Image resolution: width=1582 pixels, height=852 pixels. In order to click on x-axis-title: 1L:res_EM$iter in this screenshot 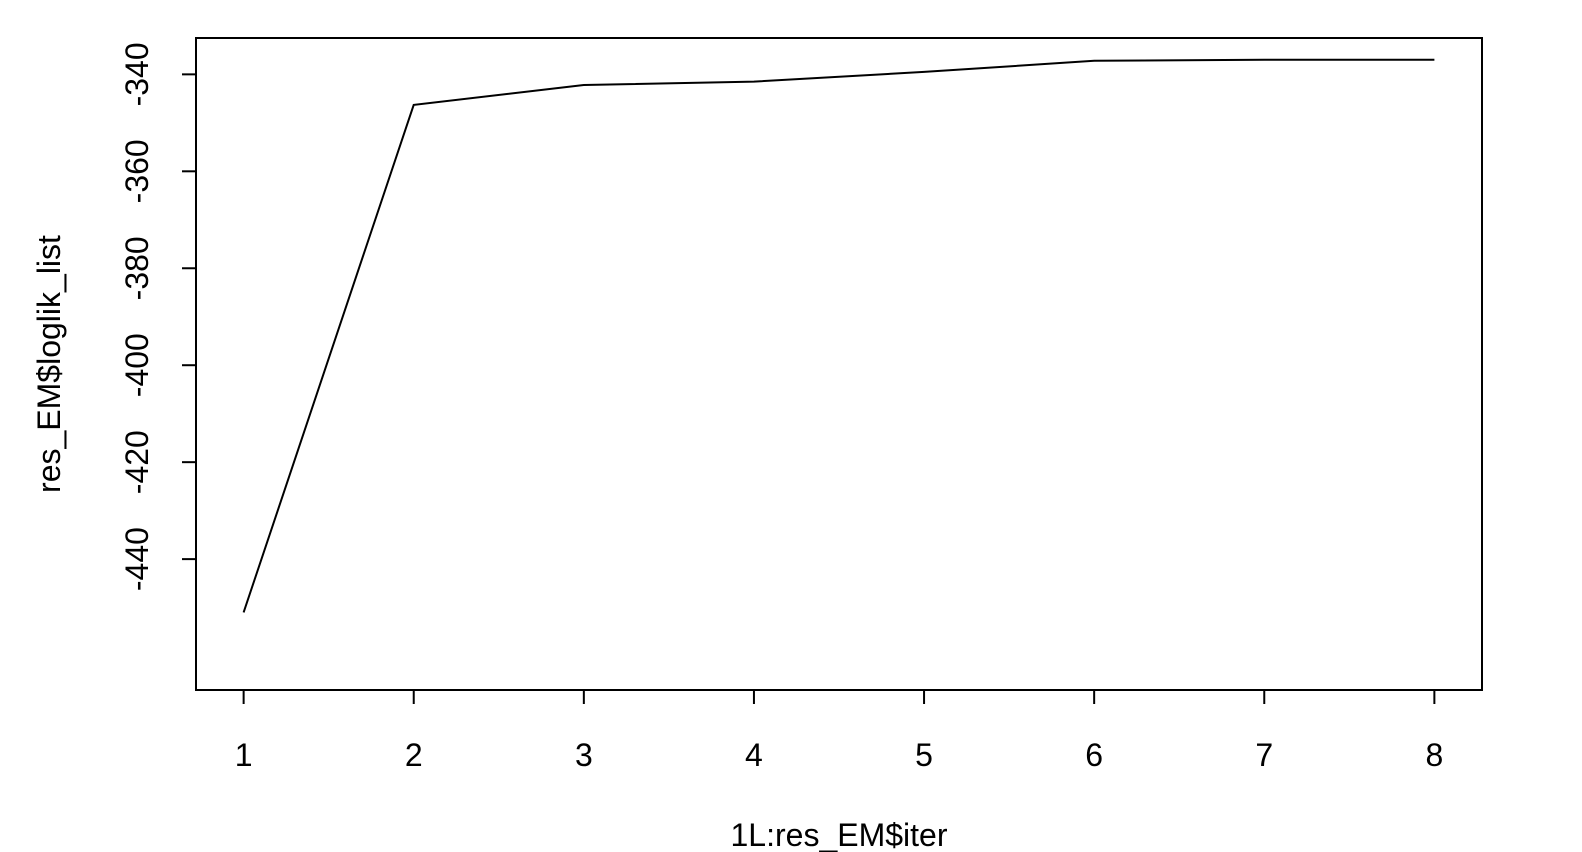, I will do `click(839, 834)`.